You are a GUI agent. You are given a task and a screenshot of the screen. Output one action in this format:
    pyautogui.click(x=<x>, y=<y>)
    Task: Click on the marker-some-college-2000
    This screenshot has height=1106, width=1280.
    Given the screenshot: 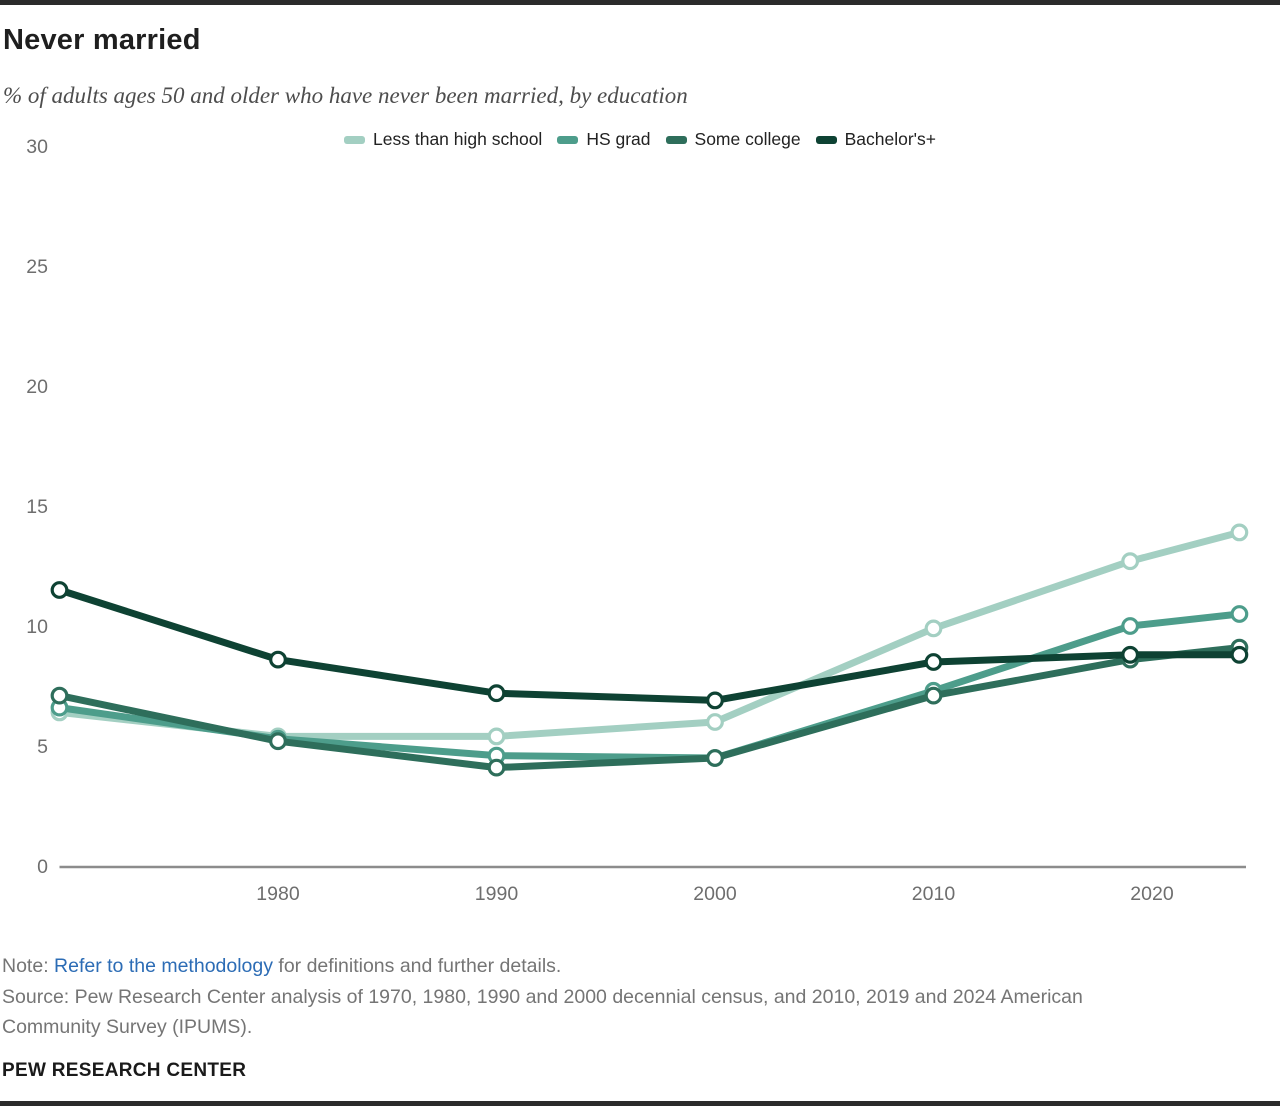 What is the action you would take?
    pyautogui.click(x=715, y=758)
    